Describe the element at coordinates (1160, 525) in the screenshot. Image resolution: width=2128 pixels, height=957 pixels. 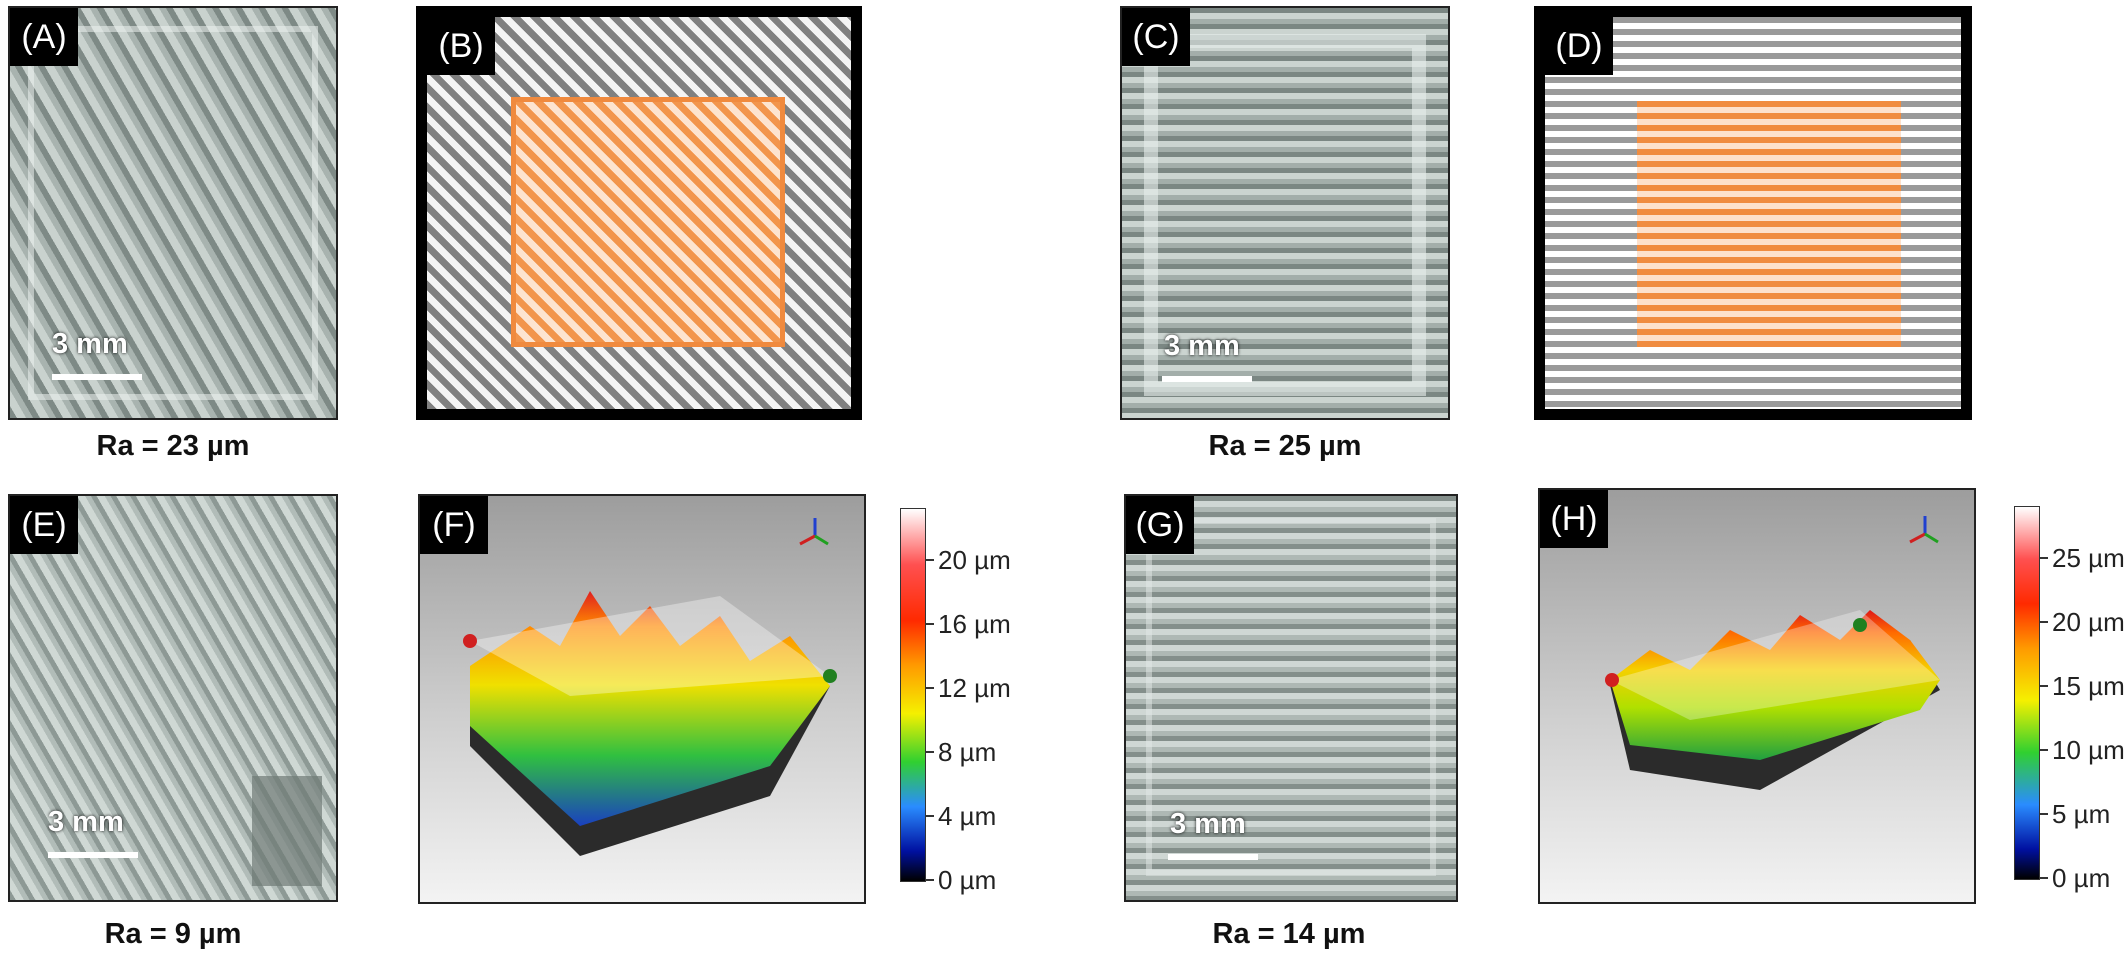
I see `panel-label: (G)` at that location.